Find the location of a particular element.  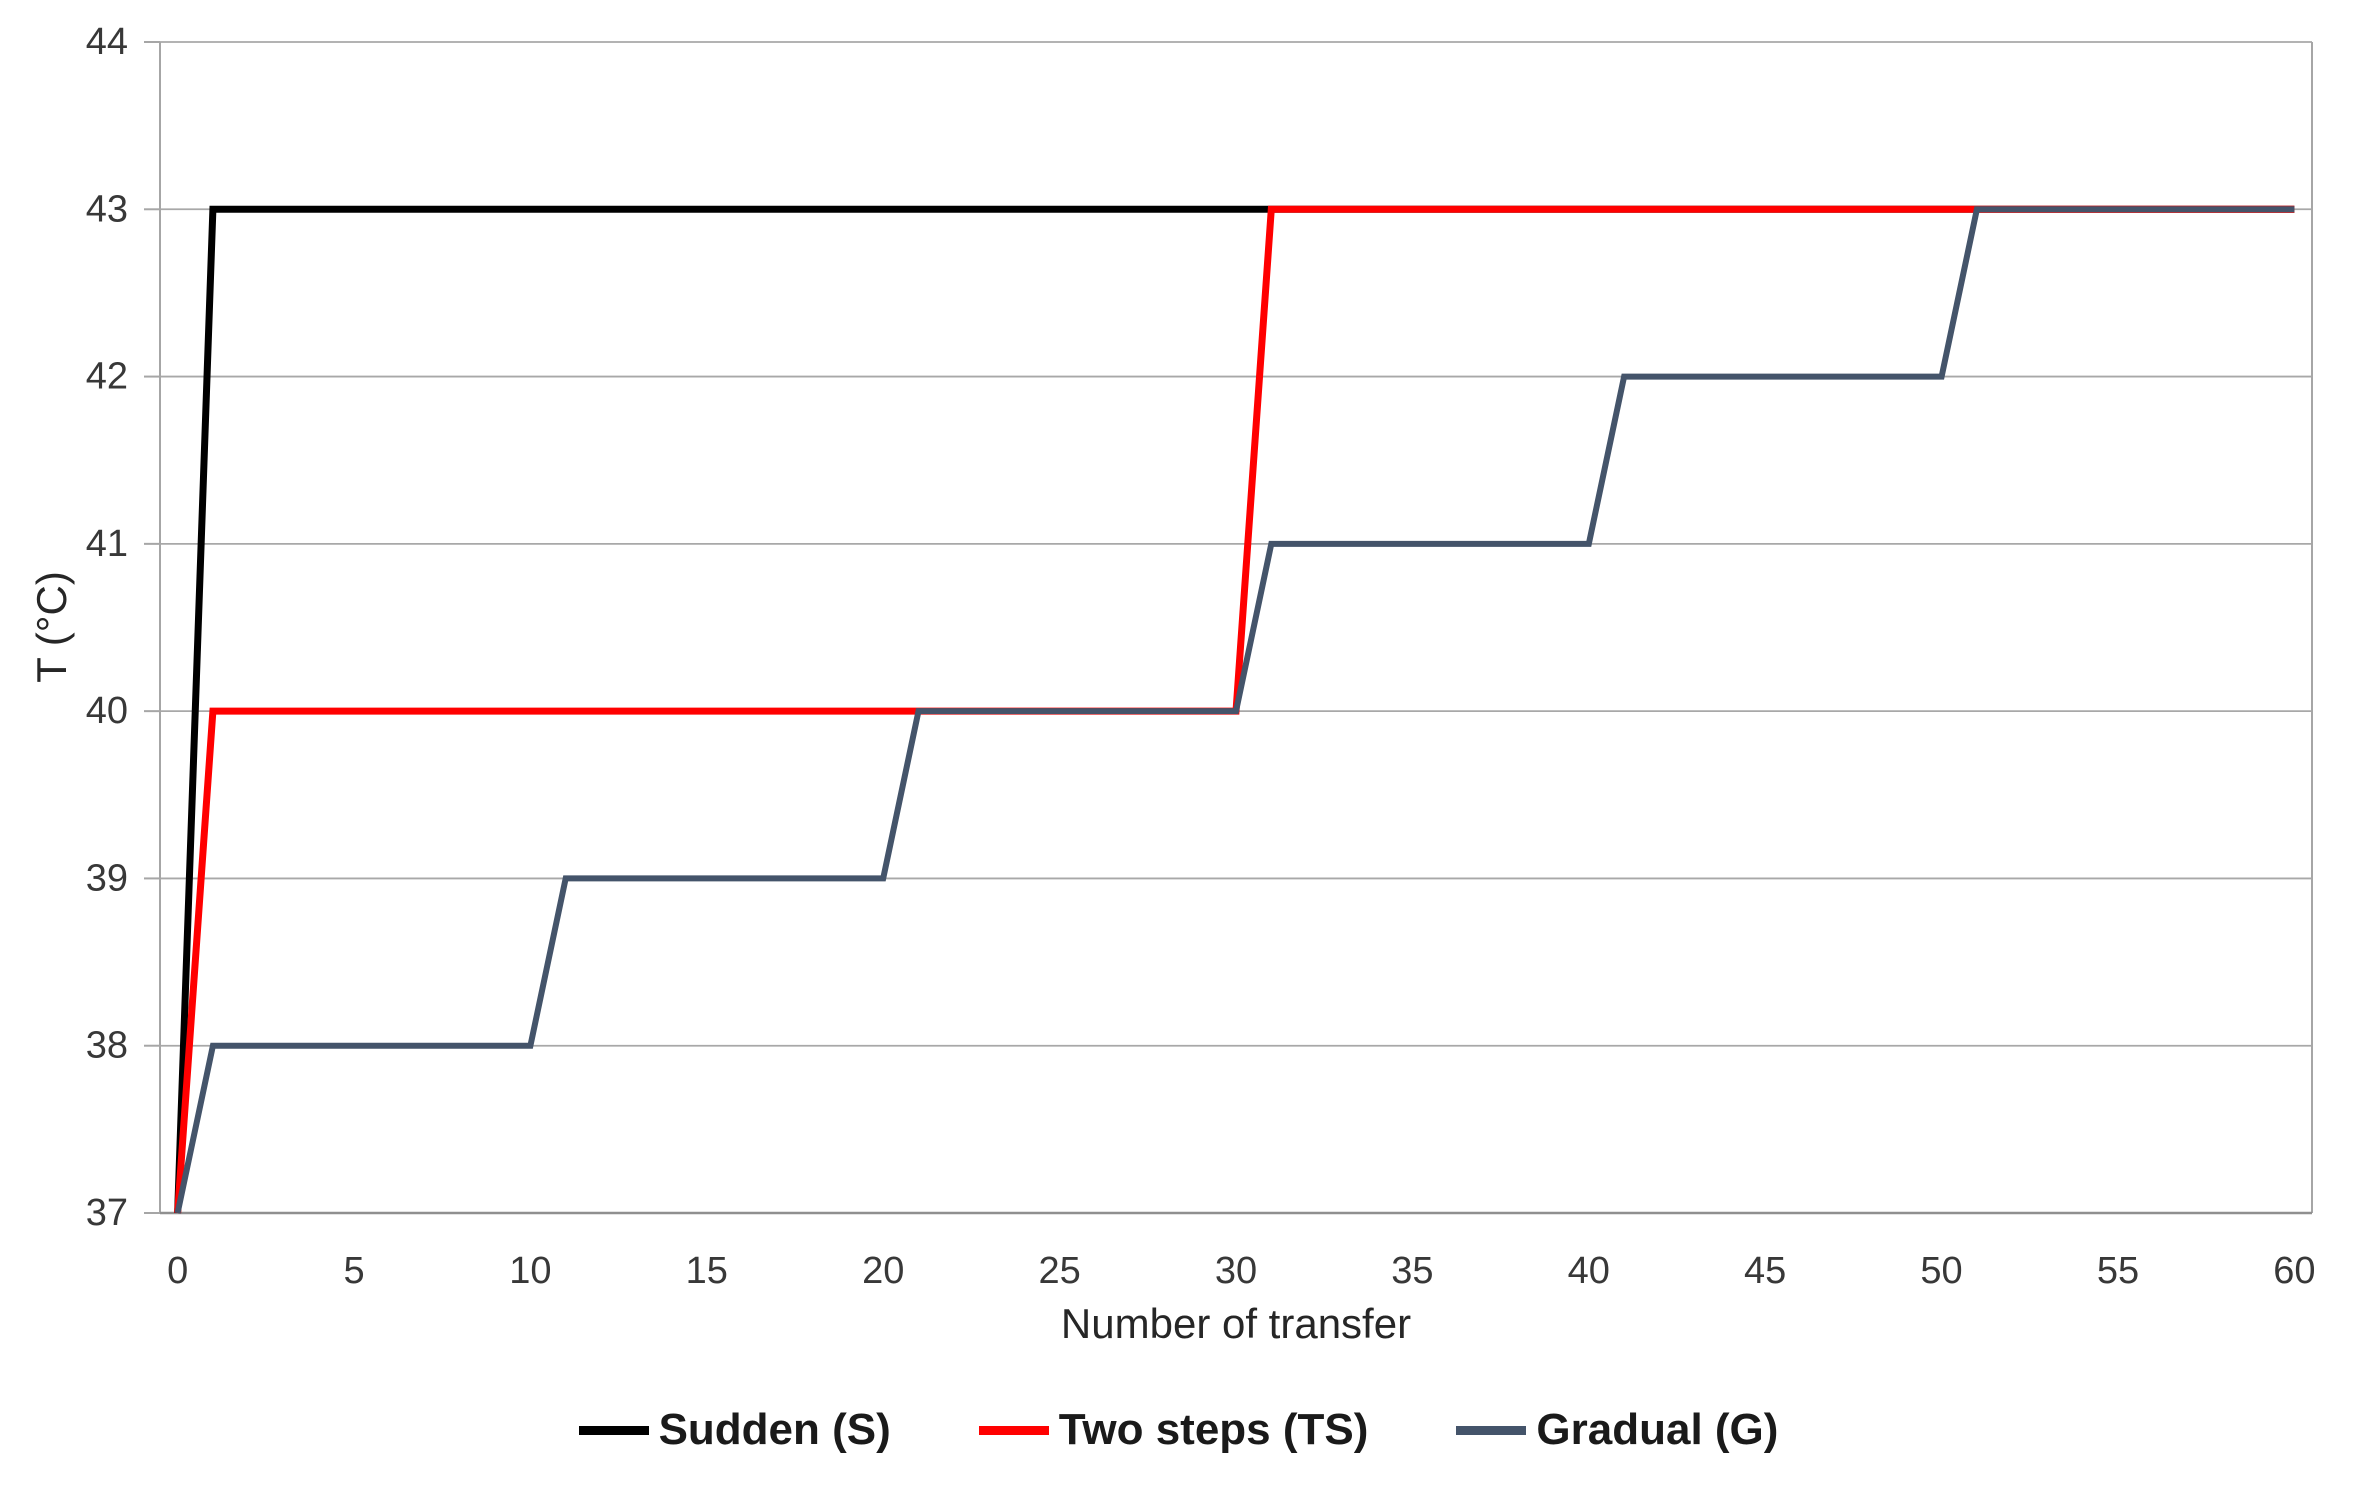

legend: Sudden (S) Two steps (TS) Gradual (G) is located at coordinates (1178, 1430).